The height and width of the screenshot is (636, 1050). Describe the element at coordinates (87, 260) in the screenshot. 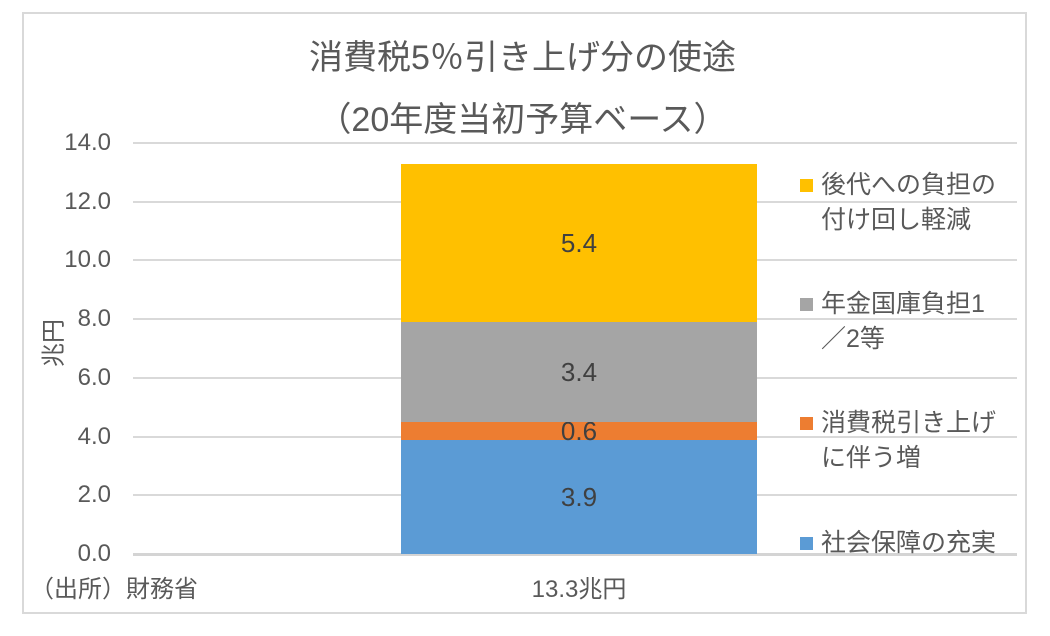

I see `y-axis-tick-label: 10.0` at that location.